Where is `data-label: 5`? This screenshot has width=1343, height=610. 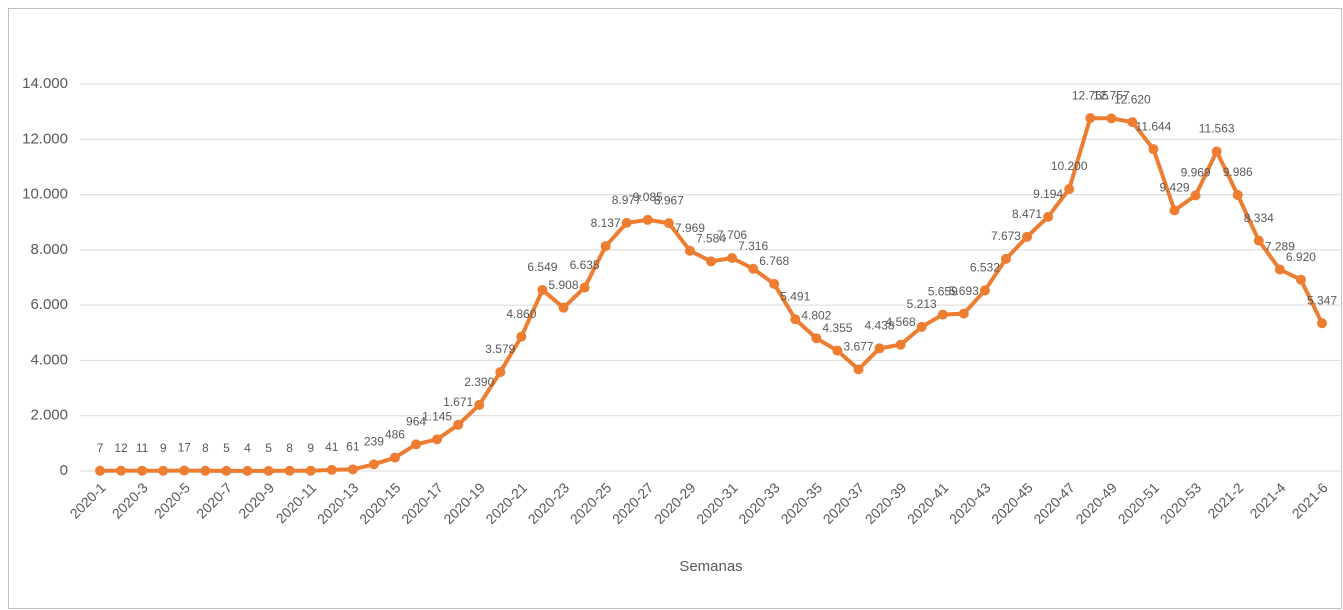
data-label: 5 is located at coordinates (226, 448).